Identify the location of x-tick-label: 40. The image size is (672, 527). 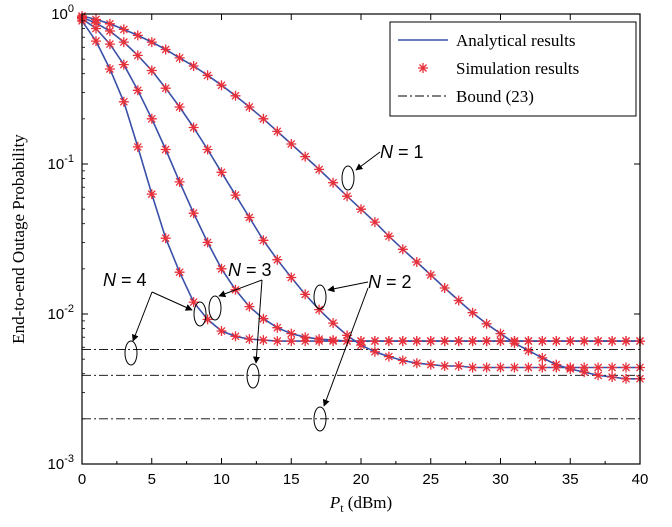
(640, 479).